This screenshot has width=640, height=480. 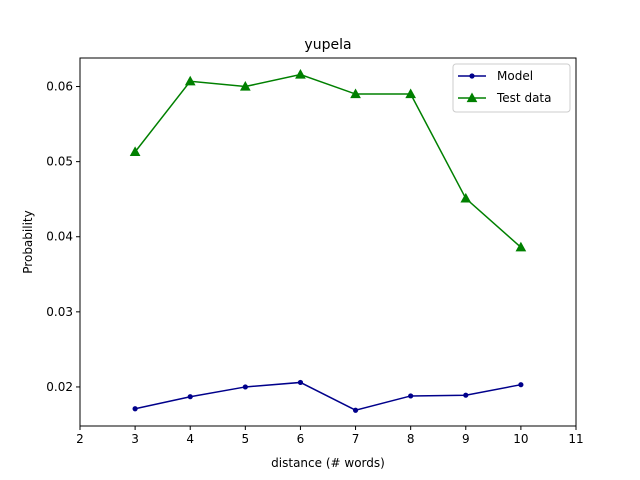 I want to click on y-axis-title: Probability, so click(x=28, y=241).